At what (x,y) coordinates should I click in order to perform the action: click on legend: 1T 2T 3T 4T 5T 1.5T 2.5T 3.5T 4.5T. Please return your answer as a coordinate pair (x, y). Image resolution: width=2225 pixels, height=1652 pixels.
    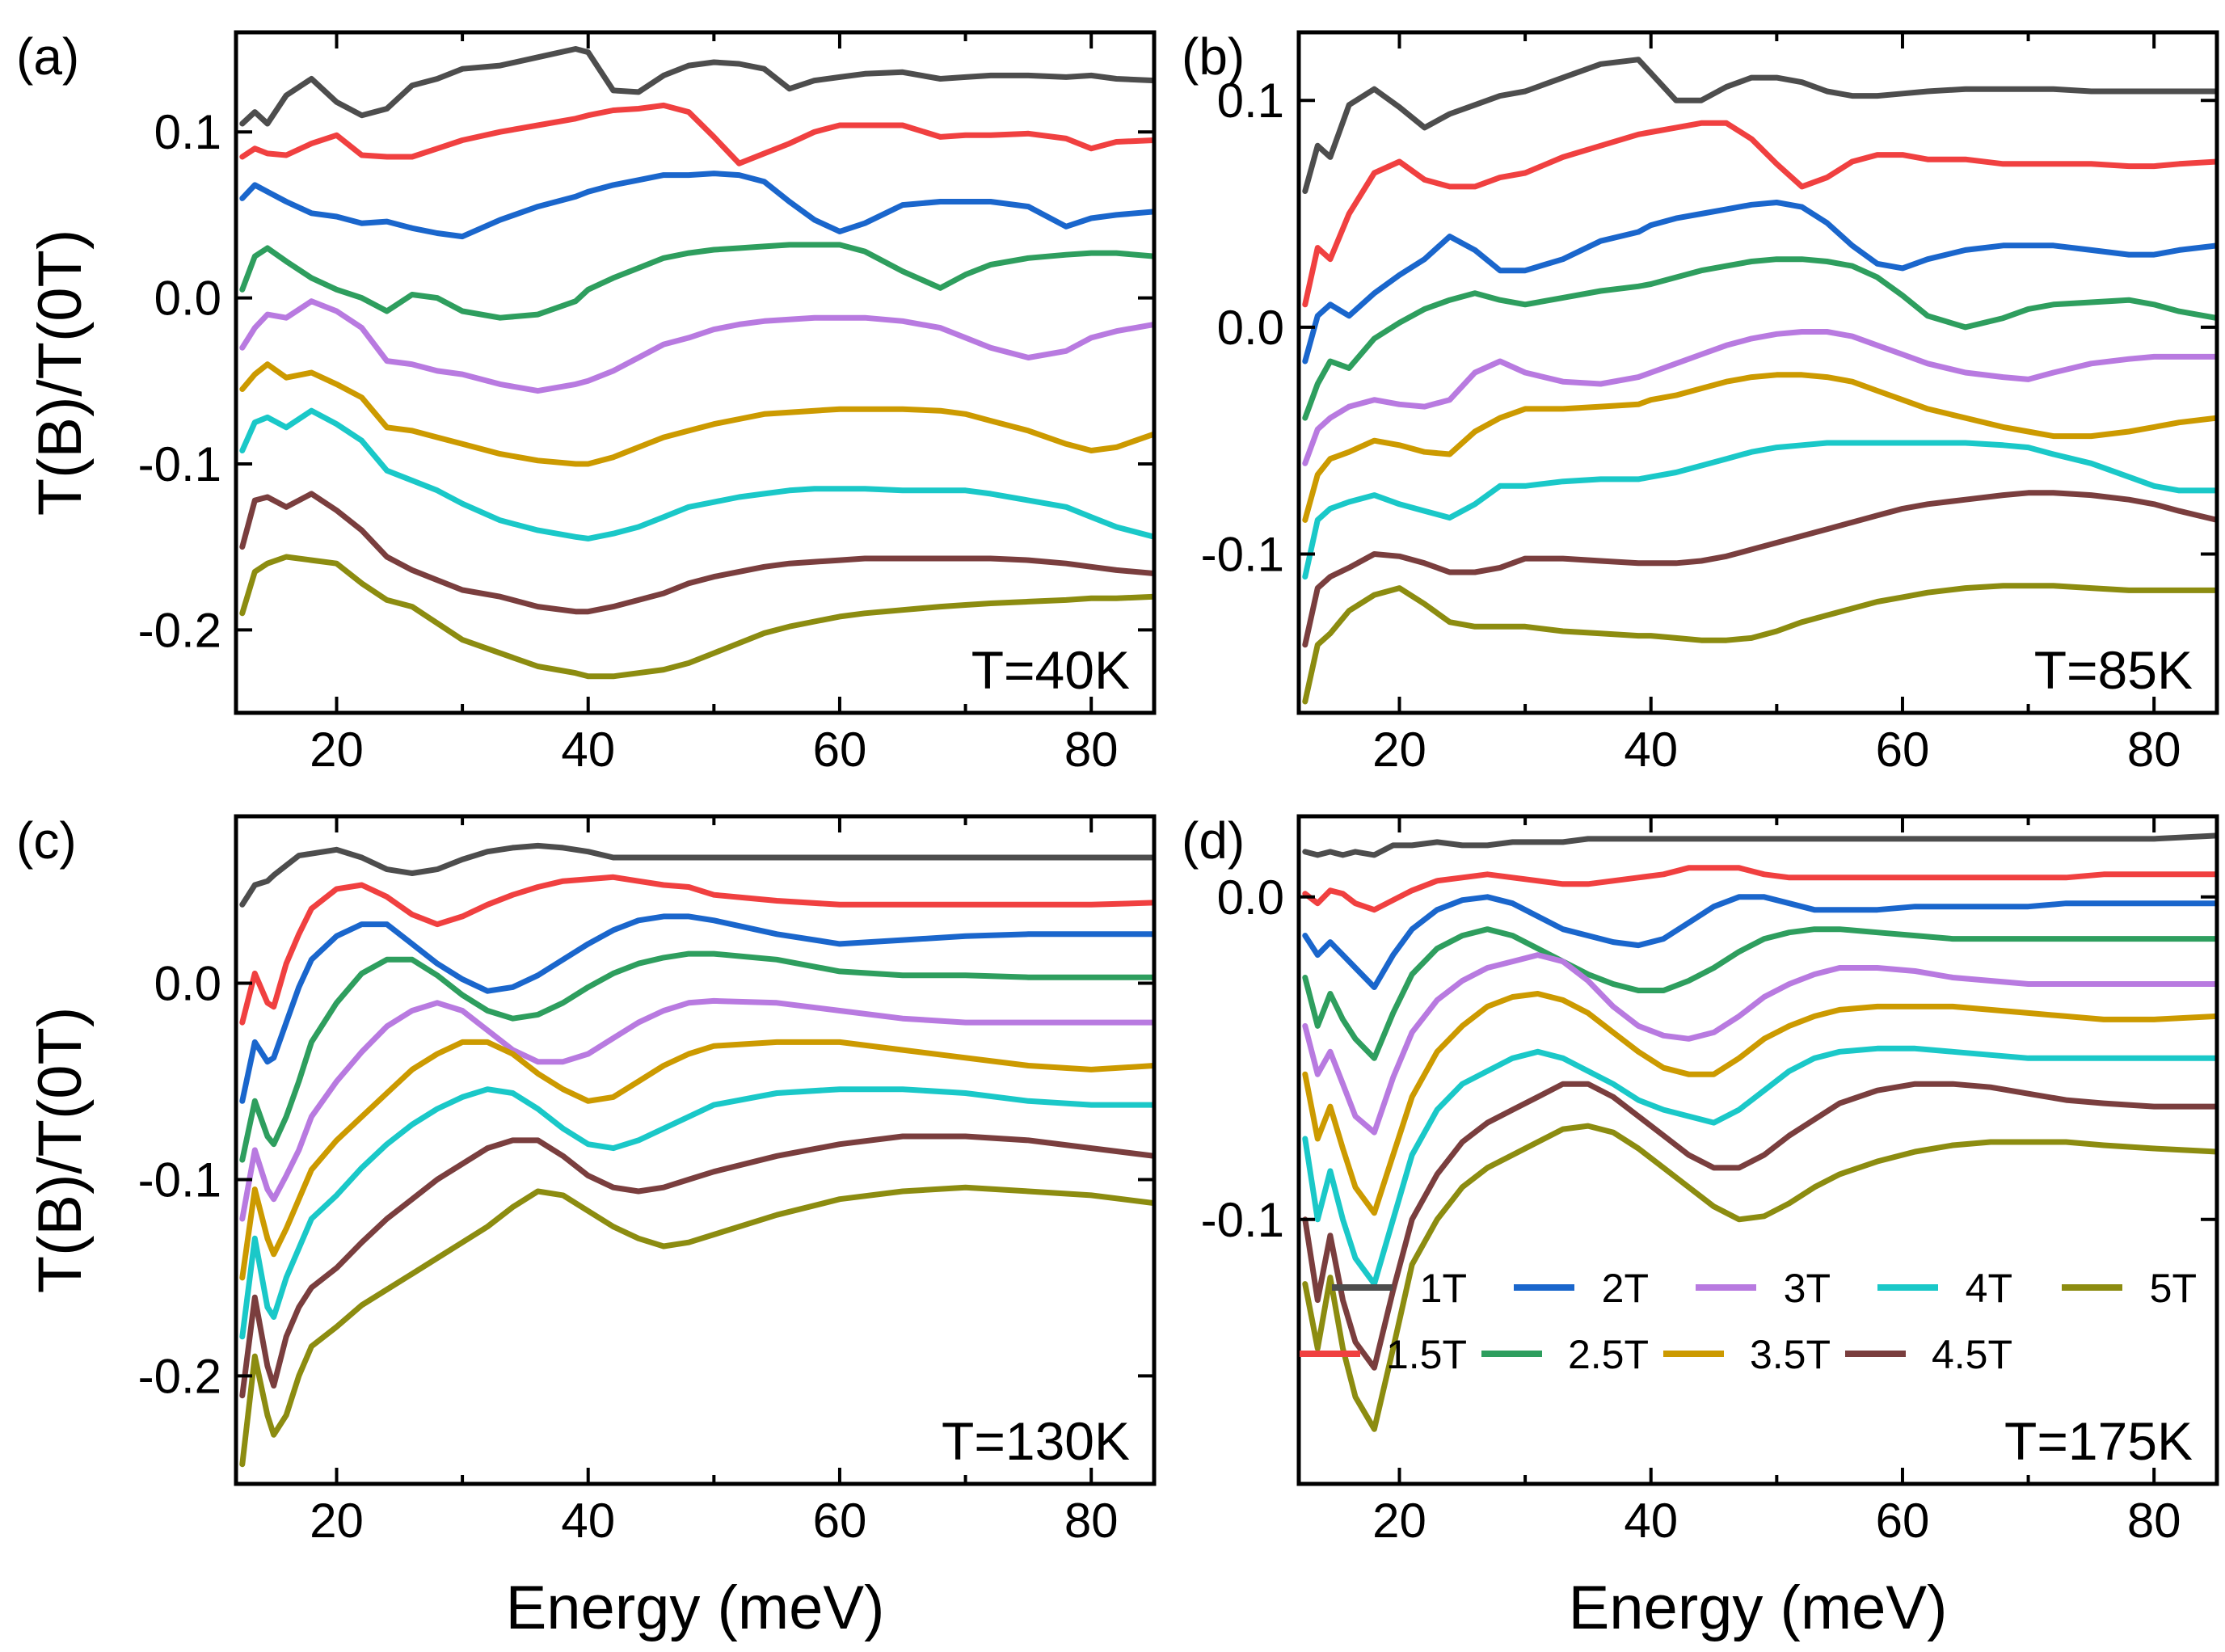
    Looking at the image, I should click on (1748, 1321).